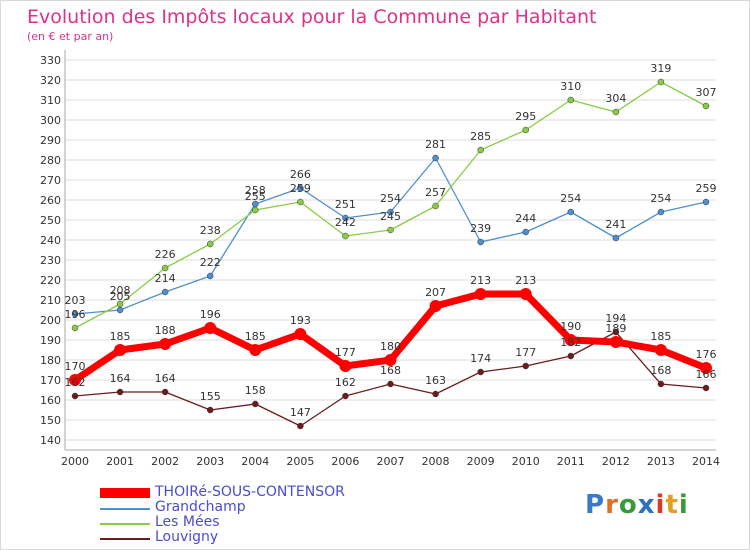 This screenshot has height=550, width=750. What do you see at coordinates (120, 290) in the screenshot?
I see `data-label: 208` at bounding box center [120, 290].